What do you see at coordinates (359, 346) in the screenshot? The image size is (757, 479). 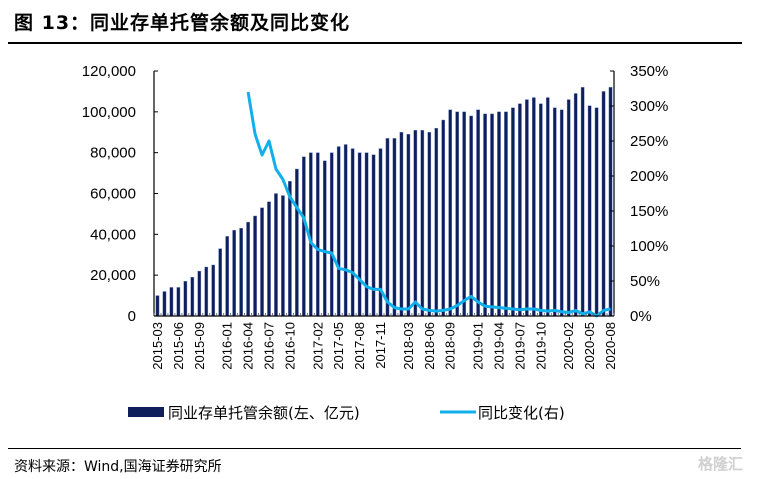 I see `x-tick-label: 2017-08` at bounding box center [359, 346].